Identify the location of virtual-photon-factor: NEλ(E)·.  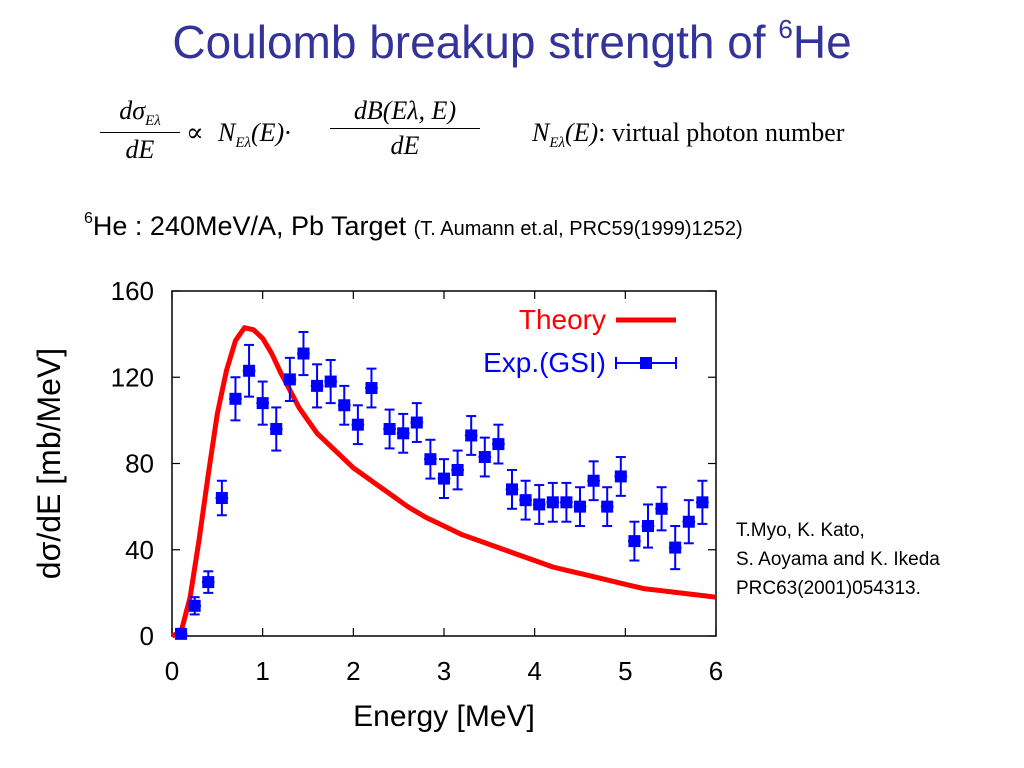
(254, 135).